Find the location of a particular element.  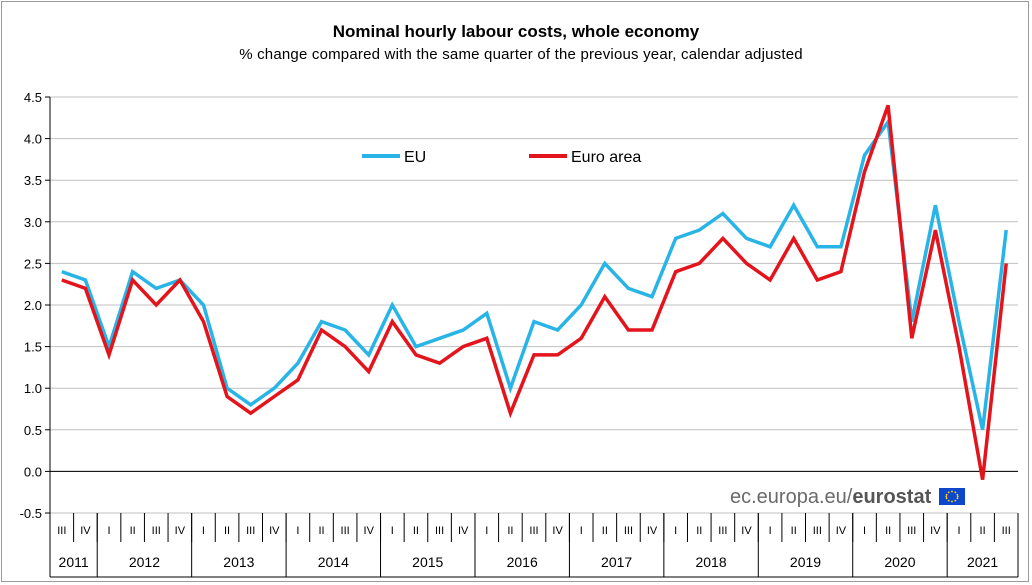

year-label: 2011 is located at coordinates (74, 562).